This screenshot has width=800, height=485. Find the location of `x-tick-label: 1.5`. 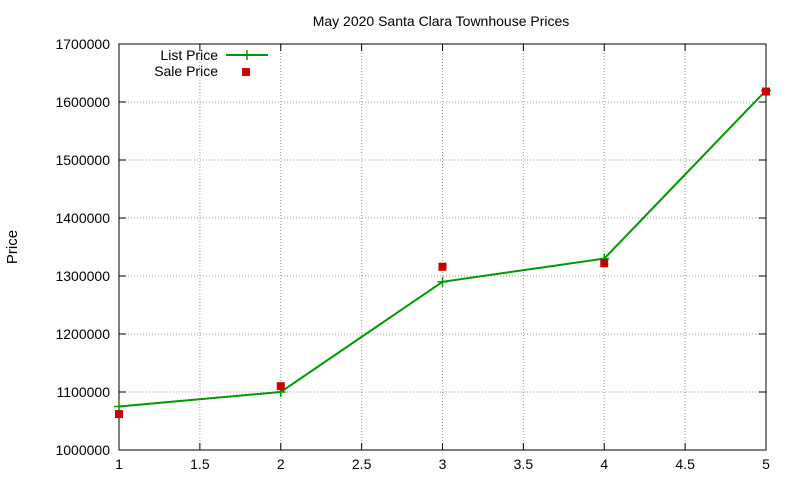

x-tick-label: 1.5 is located at coordinates (200, 464).